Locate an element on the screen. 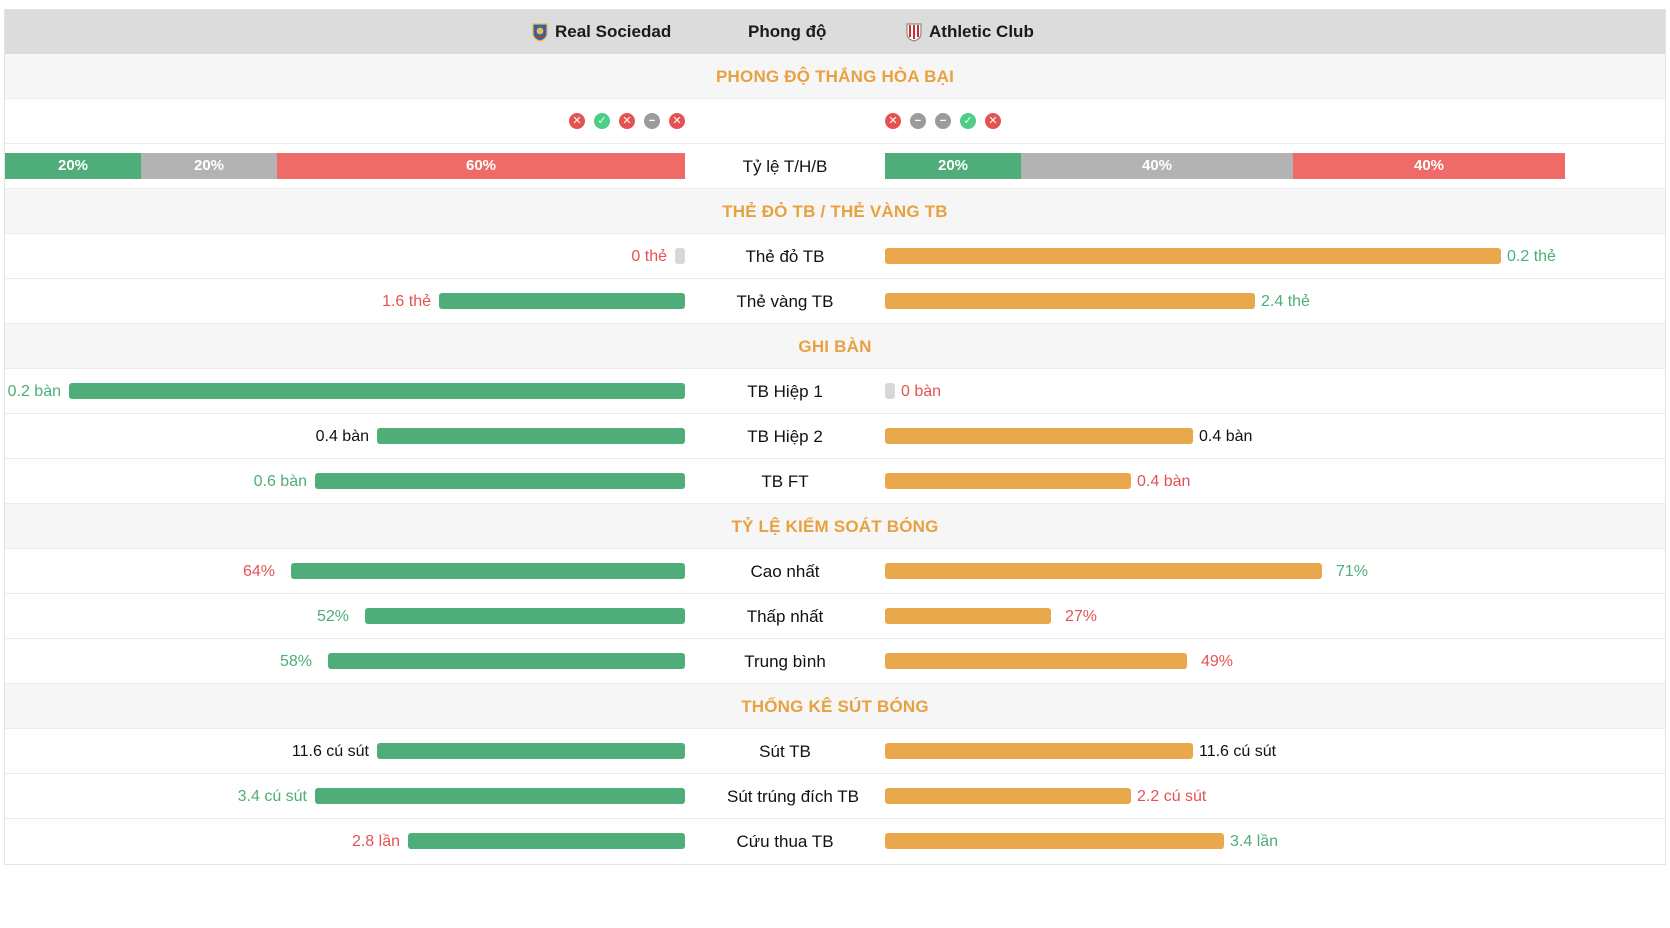 The image size is (1670, 928). stat-label-first-half: TB Hiệp 1 is located at coordinates (785, 391).